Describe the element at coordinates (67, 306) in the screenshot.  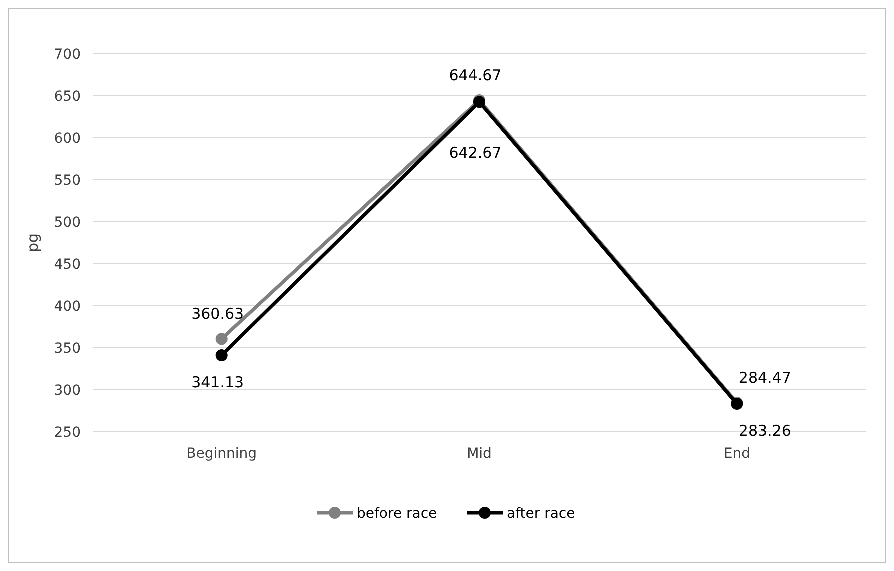
I see `y-tick-label: 400` at that location.